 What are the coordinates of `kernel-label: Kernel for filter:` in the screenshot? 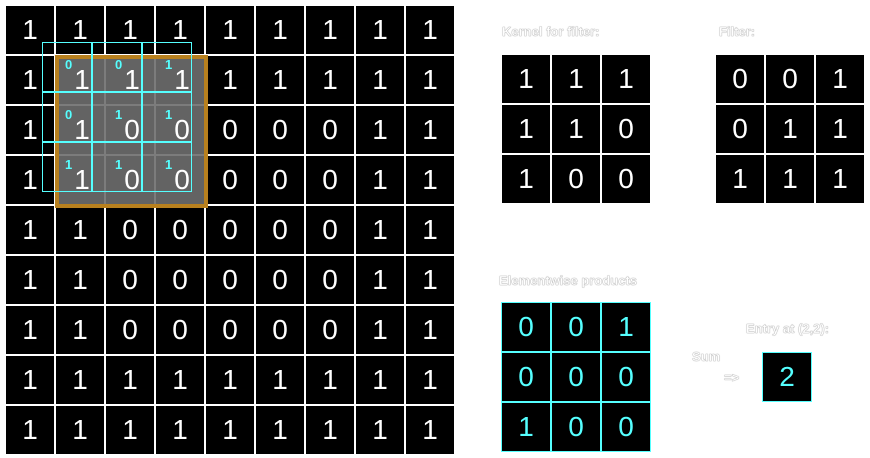 It's located at (551, 31).